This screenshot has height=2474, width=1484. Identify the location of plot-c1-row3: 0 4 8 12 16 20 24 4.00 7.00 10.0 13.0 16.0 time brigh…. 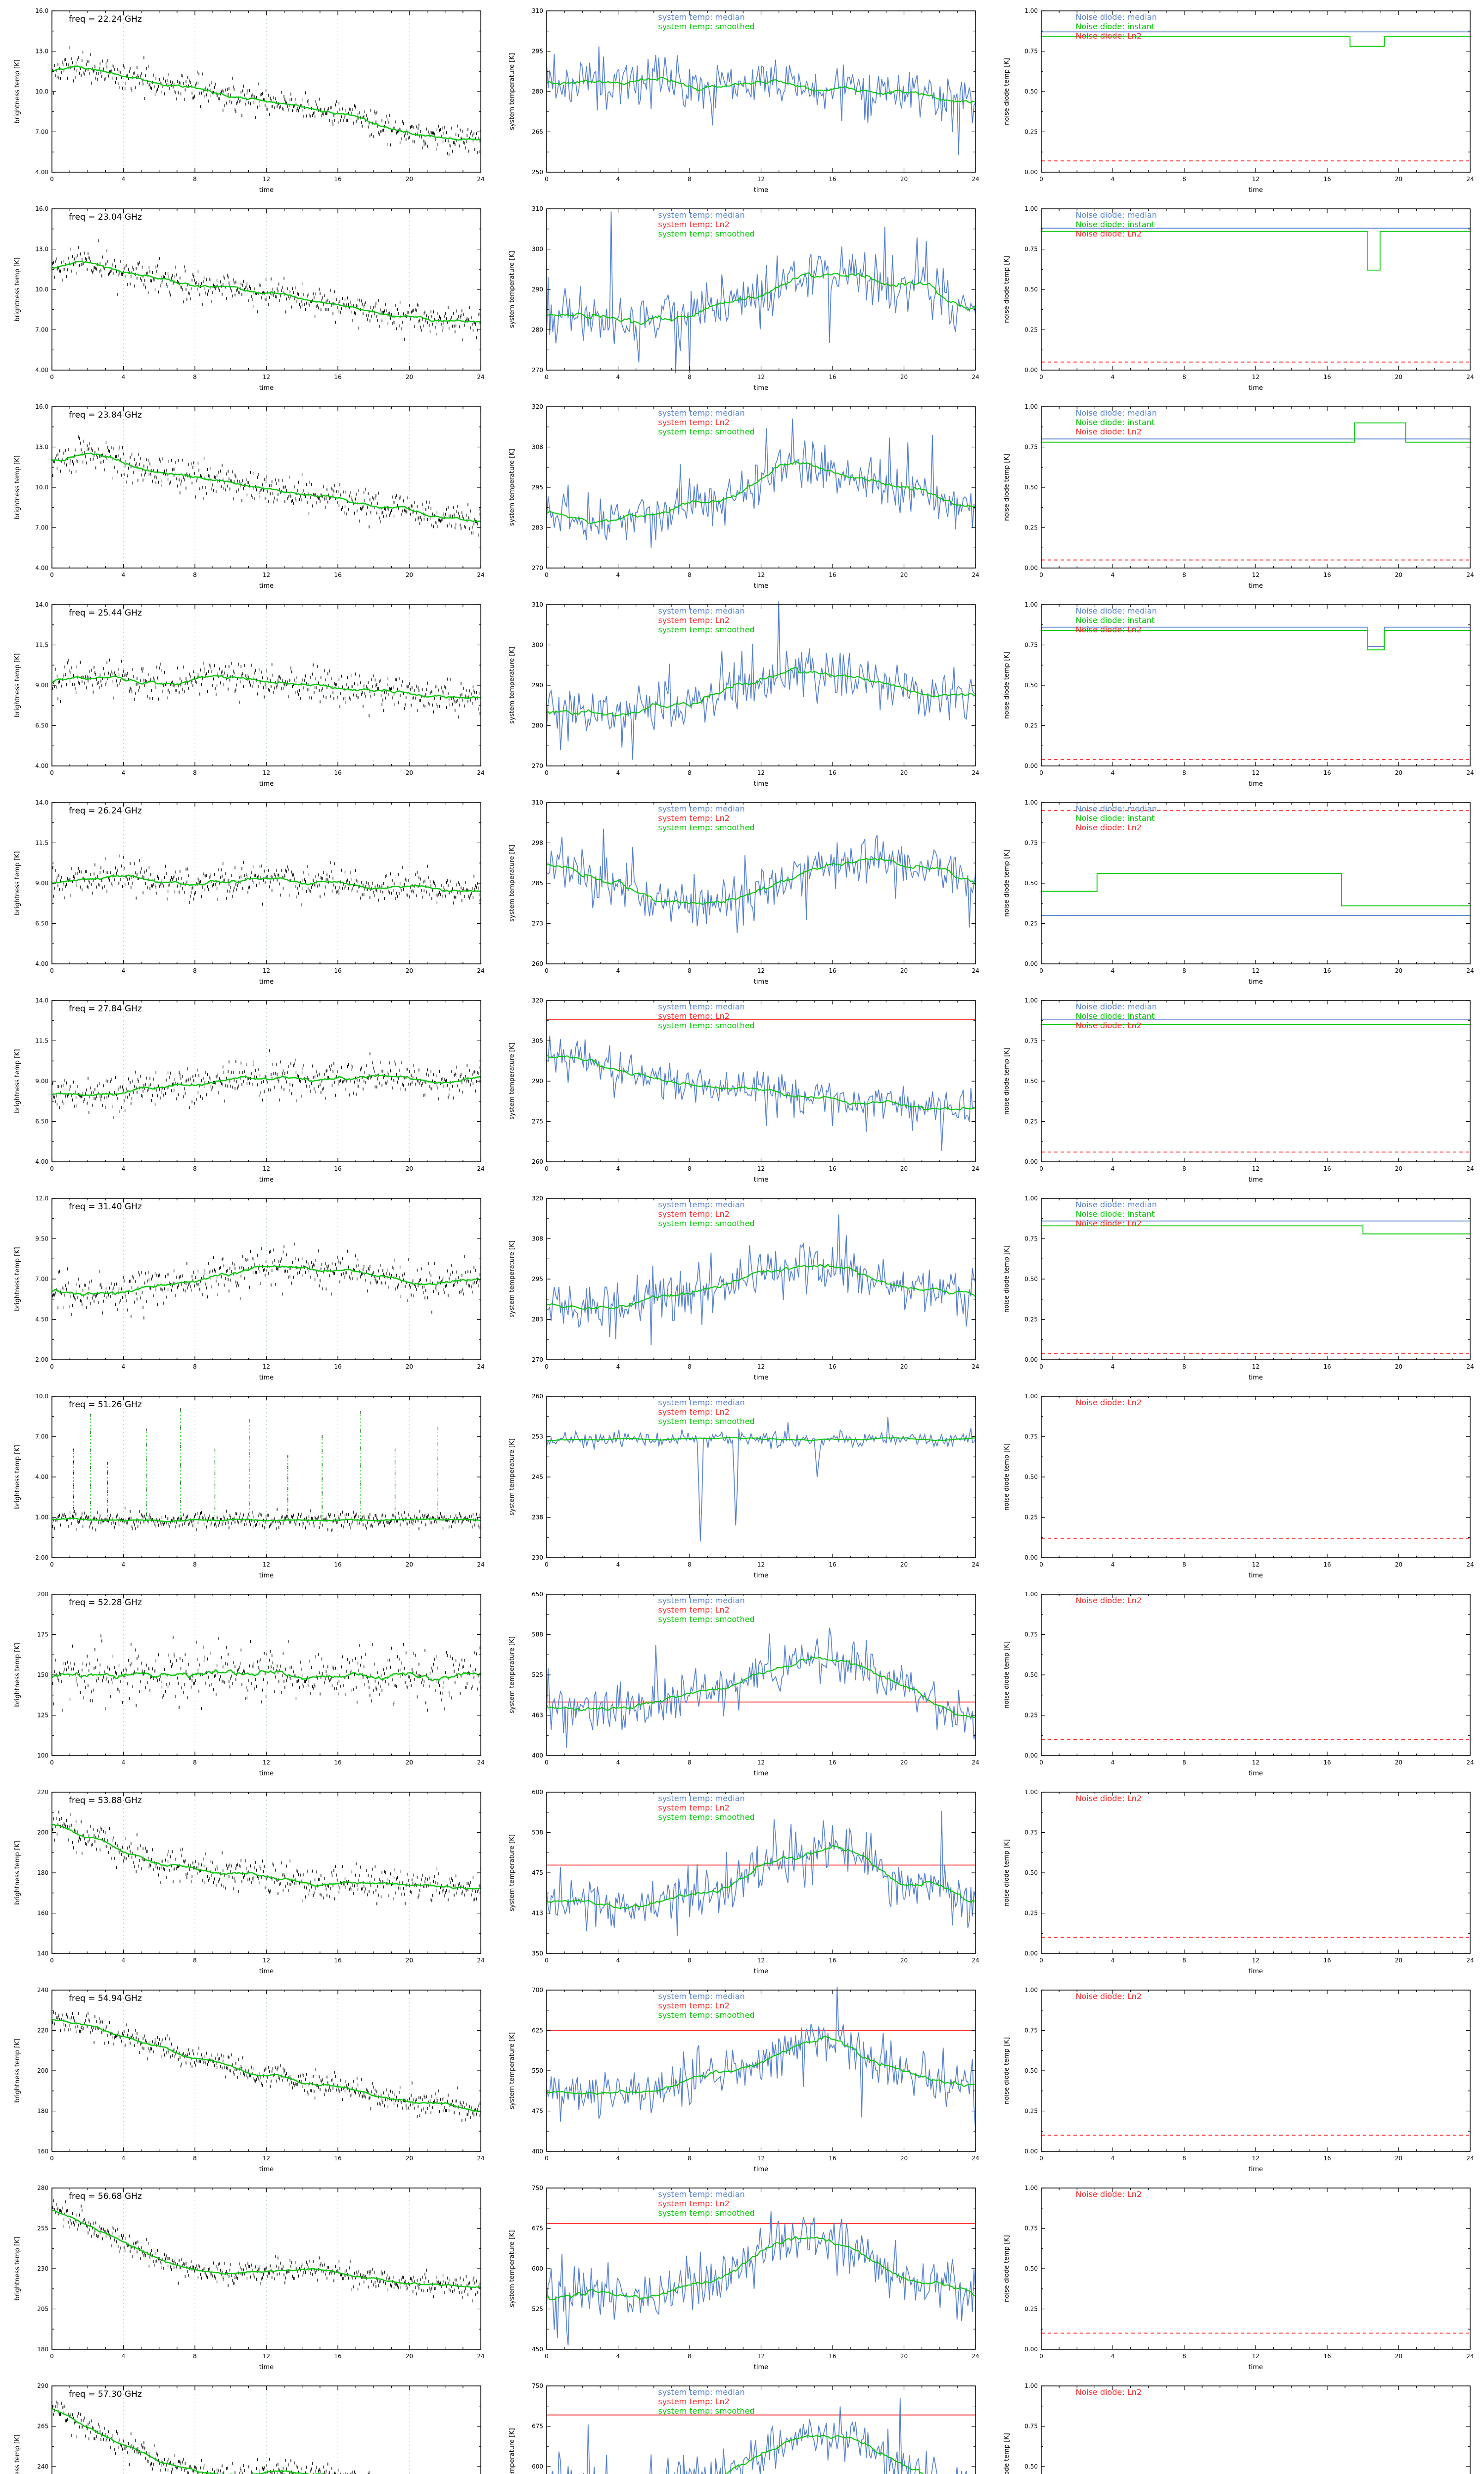
(249, 497).